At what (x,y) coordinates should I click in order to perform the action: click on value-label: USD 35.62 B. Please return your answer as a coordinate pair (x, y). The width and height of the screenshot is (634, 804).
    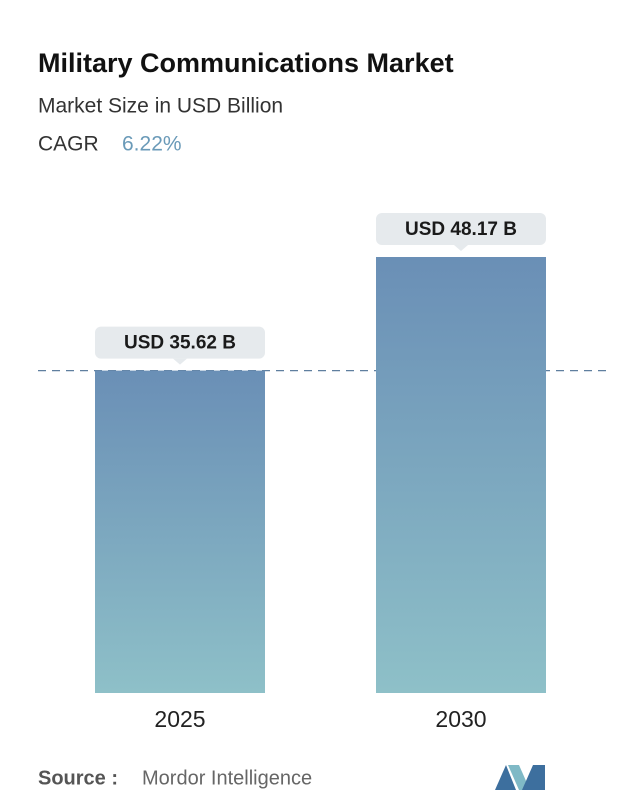
    Looking at the image, I should click on (180, 343).